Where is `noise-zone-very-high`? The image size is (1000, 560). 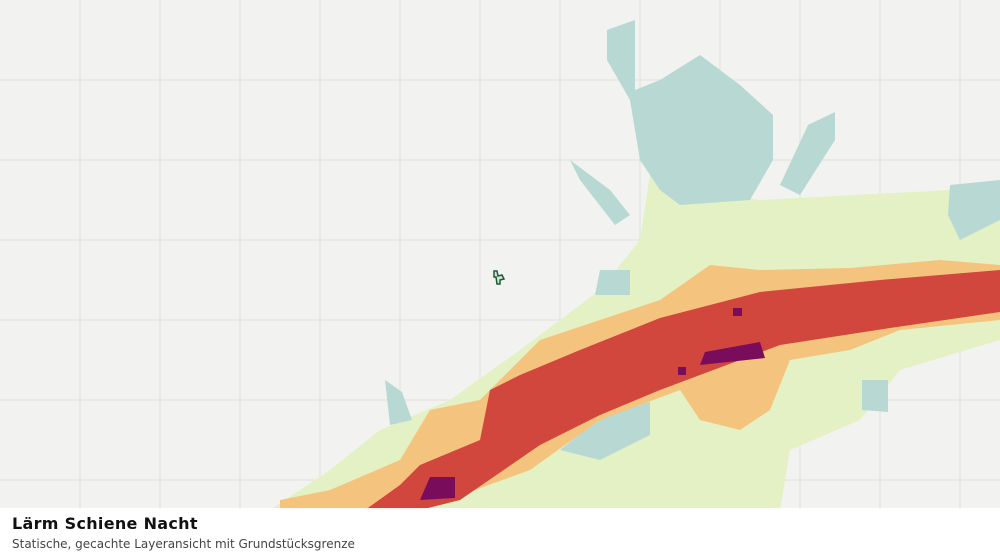
noise-zone-very-high is located at coordinates (592, 404).